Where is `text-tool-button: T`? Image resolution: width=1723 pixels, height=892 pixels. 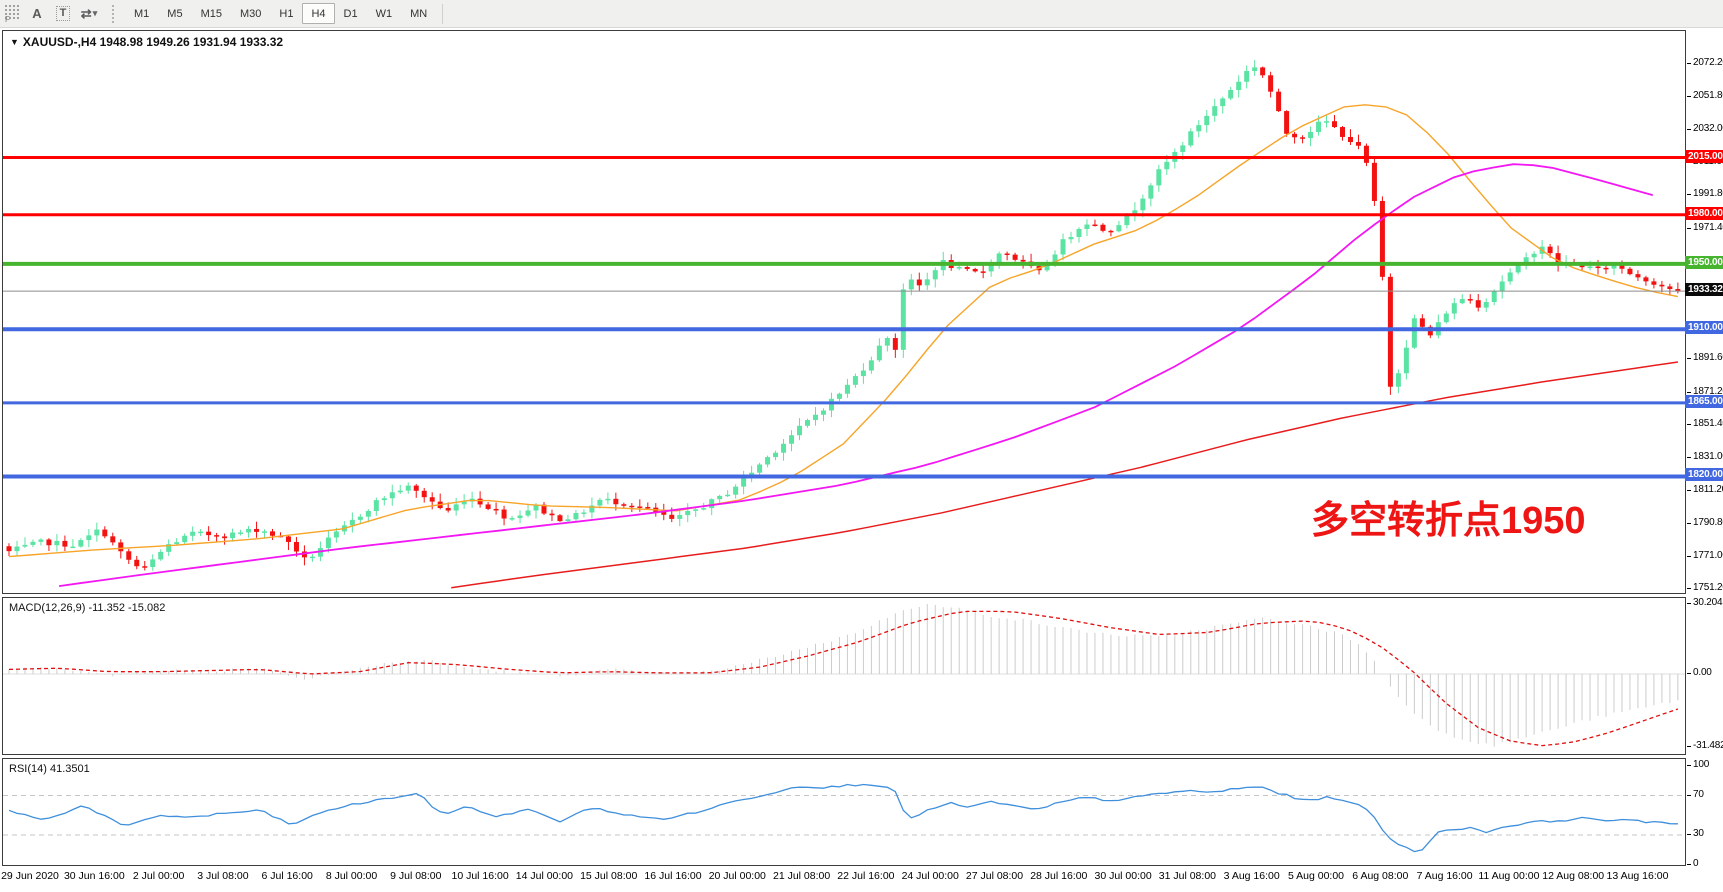 text-tool-button: T is located at coordinates (63, 14).